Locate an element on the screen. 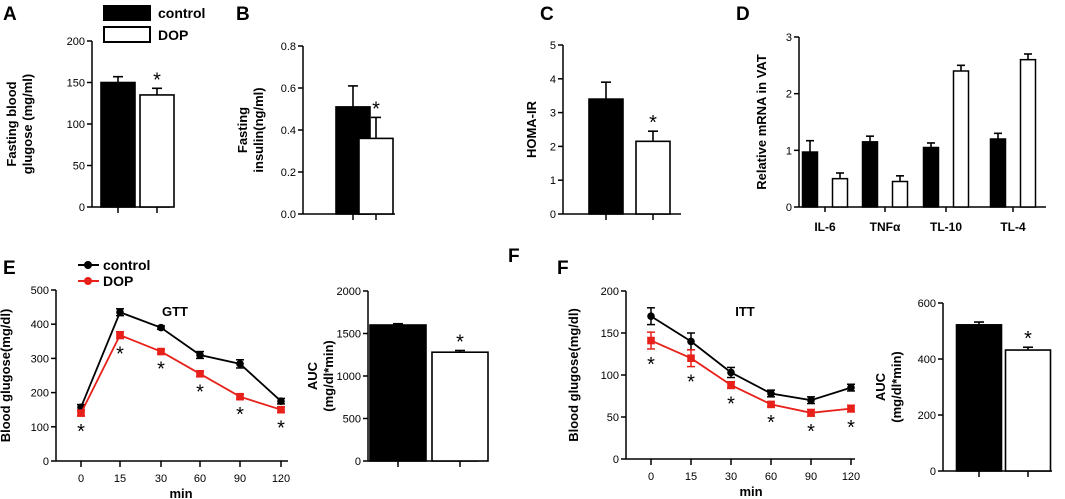  x-tick-label: TL-10 is located at coordinates (946, 227).